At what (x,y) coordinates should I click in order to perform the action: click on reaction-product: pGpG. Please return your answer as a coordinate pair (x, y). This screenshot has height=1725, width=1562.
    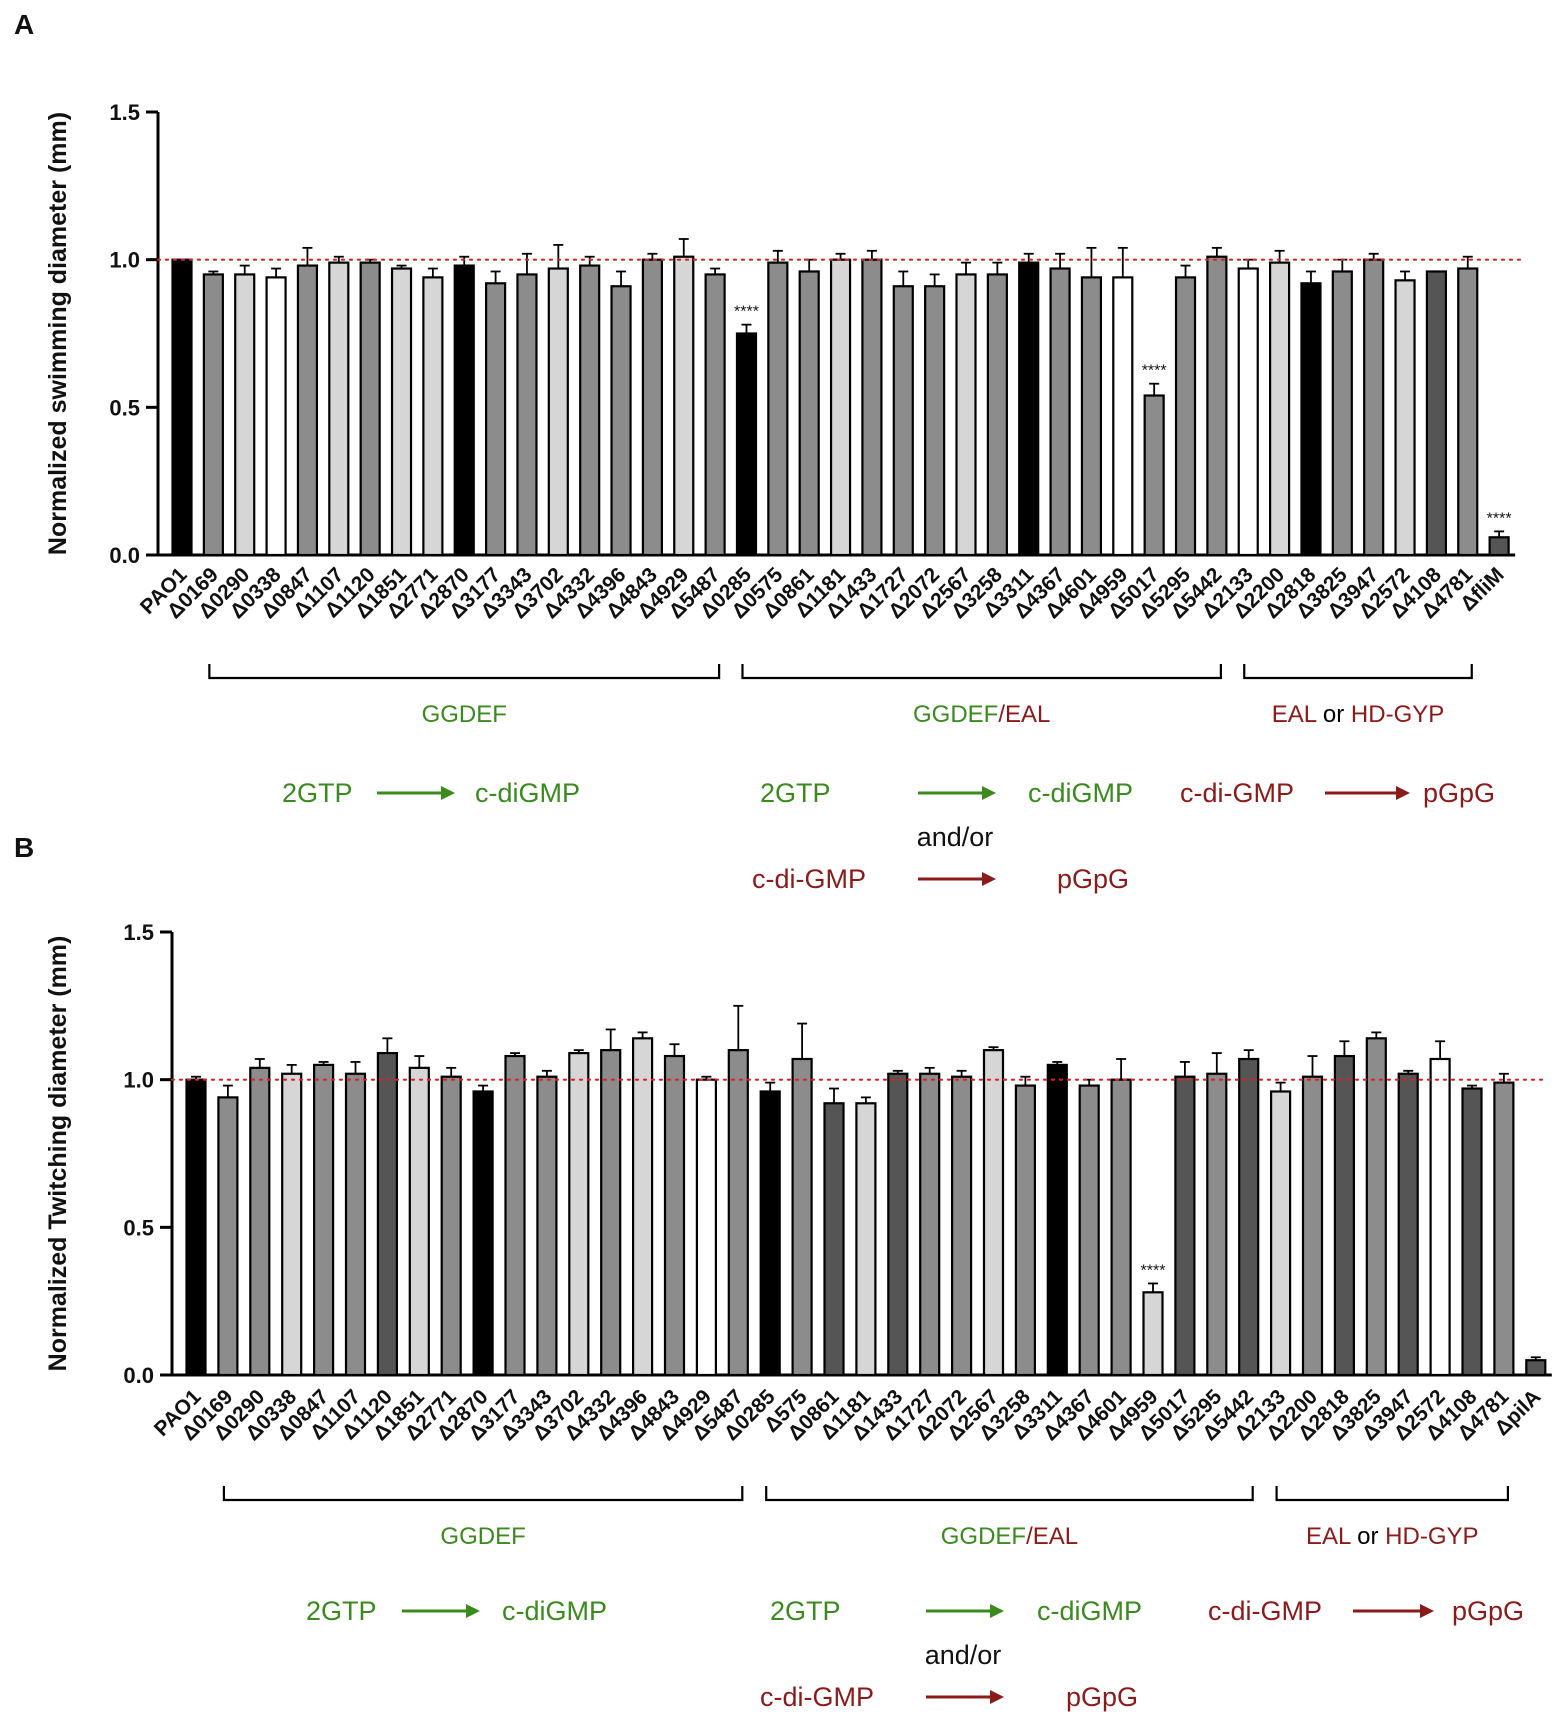
    Looking at the image, I should click on (1459, 793).